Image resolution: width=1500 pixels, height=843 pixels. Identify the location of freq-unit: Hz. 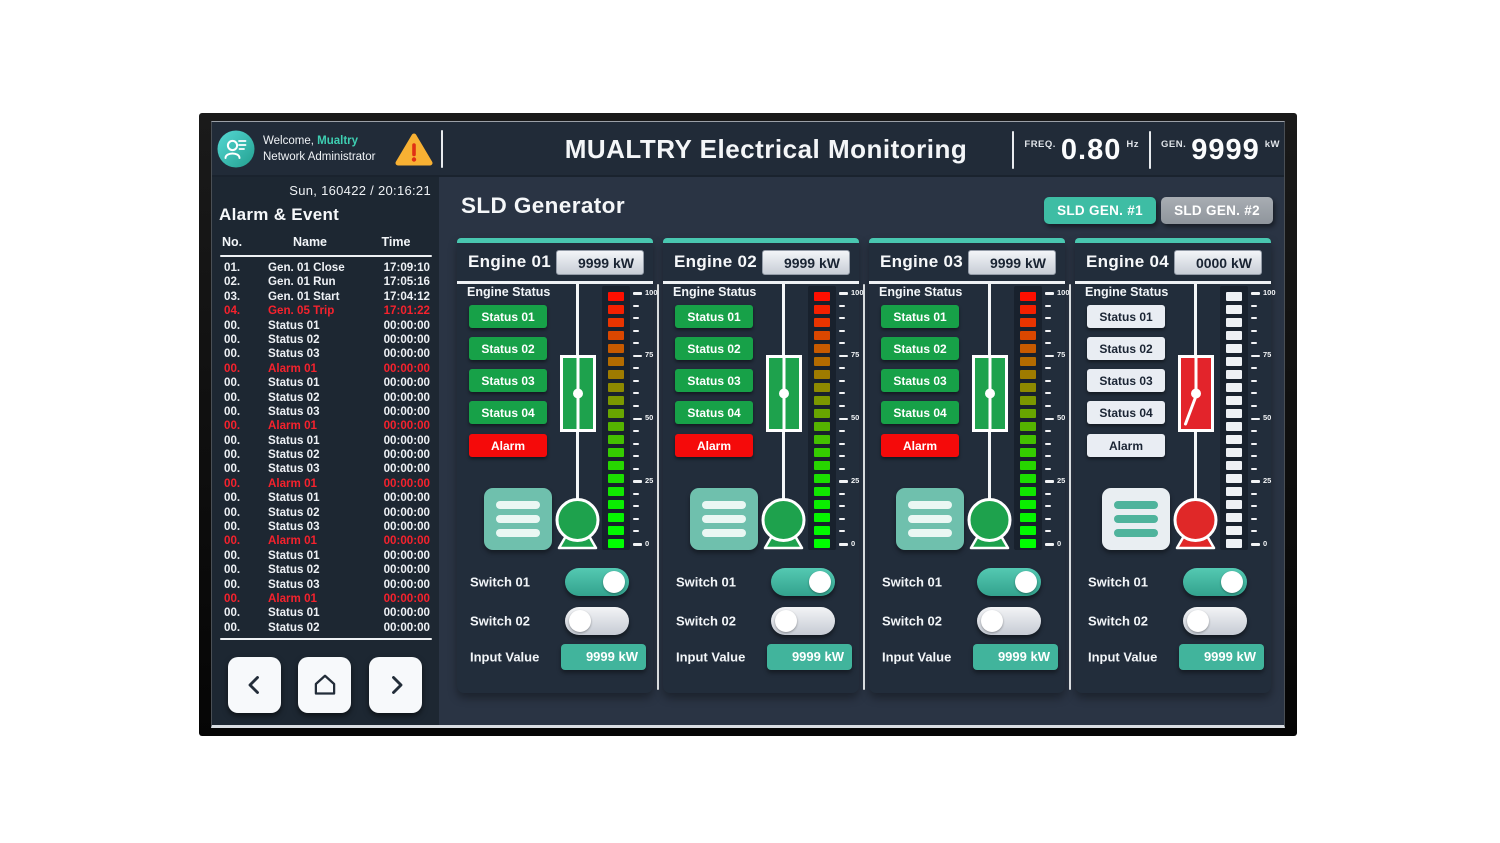
(1132, 144).